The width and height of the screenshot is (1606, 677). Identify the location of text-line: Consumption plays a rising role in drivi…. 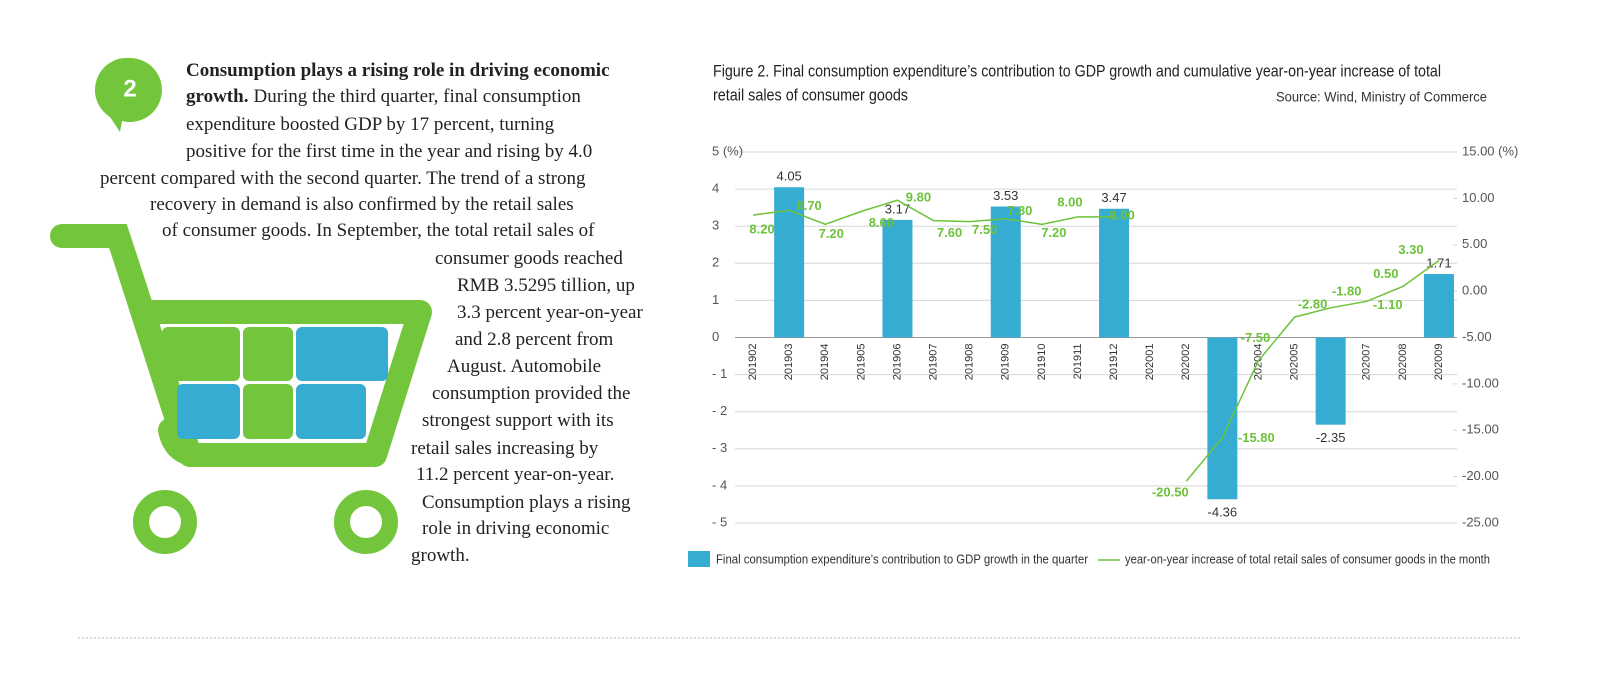
(398, 70).